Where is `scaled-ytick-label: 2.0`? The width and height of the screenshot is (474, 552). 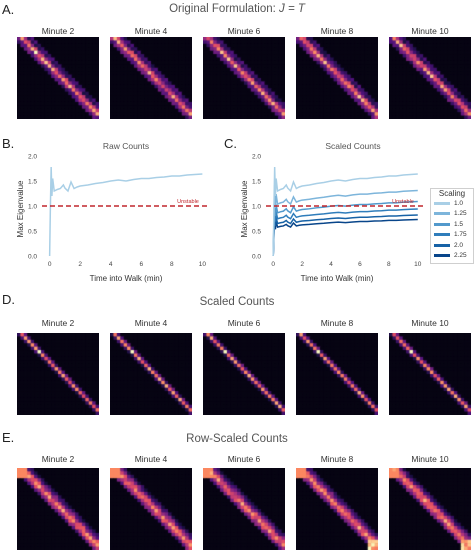
scaled-ytick-label: 2.0 is located at coordinates (256, 157).